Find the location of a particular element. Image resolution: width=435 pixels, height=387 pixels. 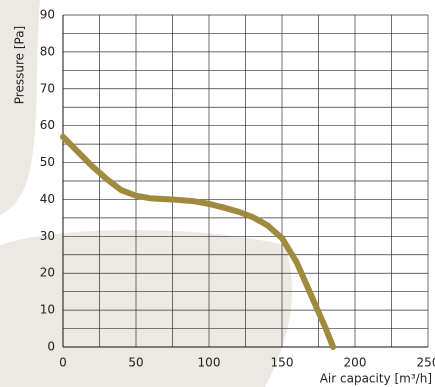

y-tick-label: 60 is located at coordinates (47, 125).